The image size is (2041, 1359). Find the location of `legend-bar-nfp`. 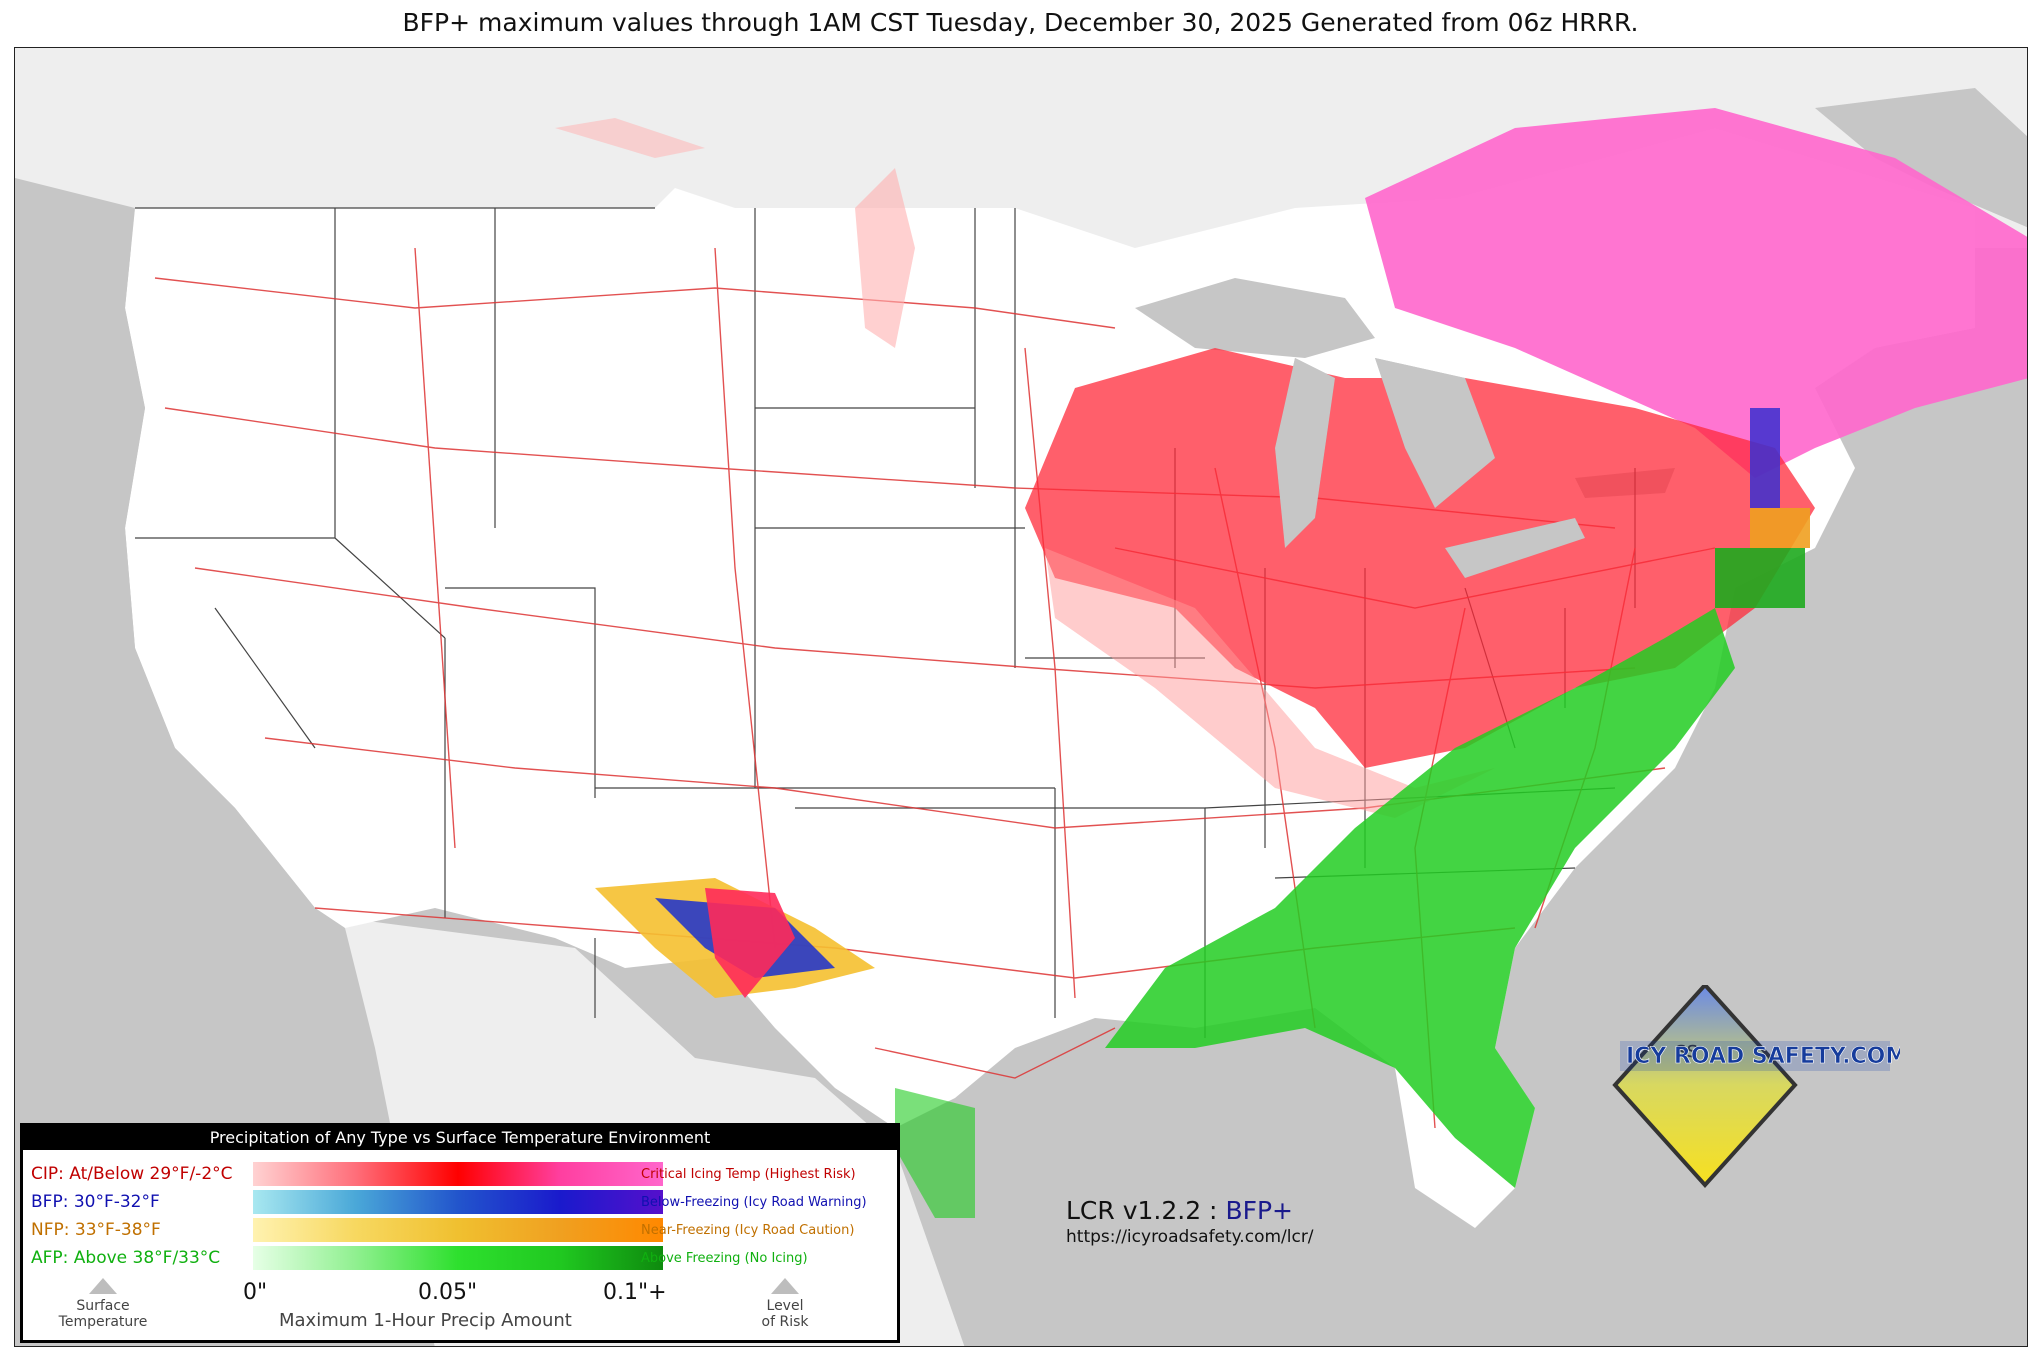

legend-bar-nfp is located at coordinates (458, 1230).